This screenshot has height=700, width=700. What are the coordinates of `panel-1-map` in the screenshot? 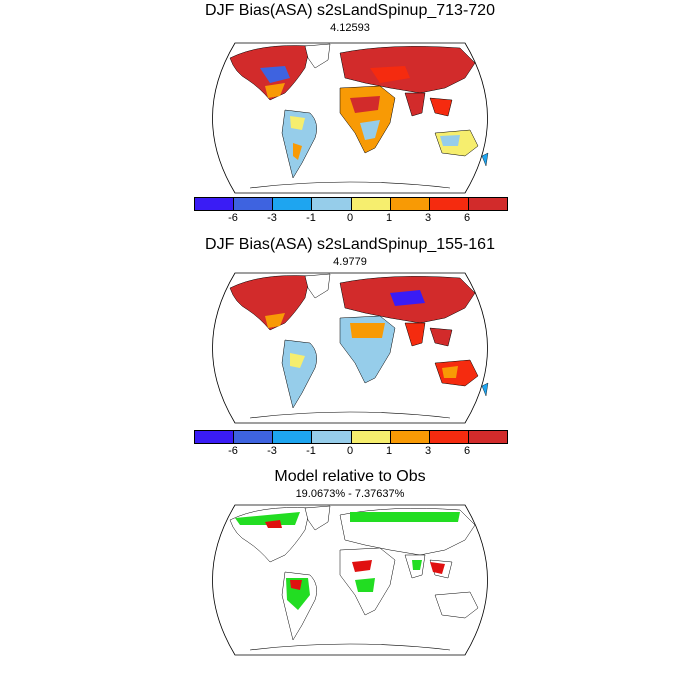 It's located at (350, 118).